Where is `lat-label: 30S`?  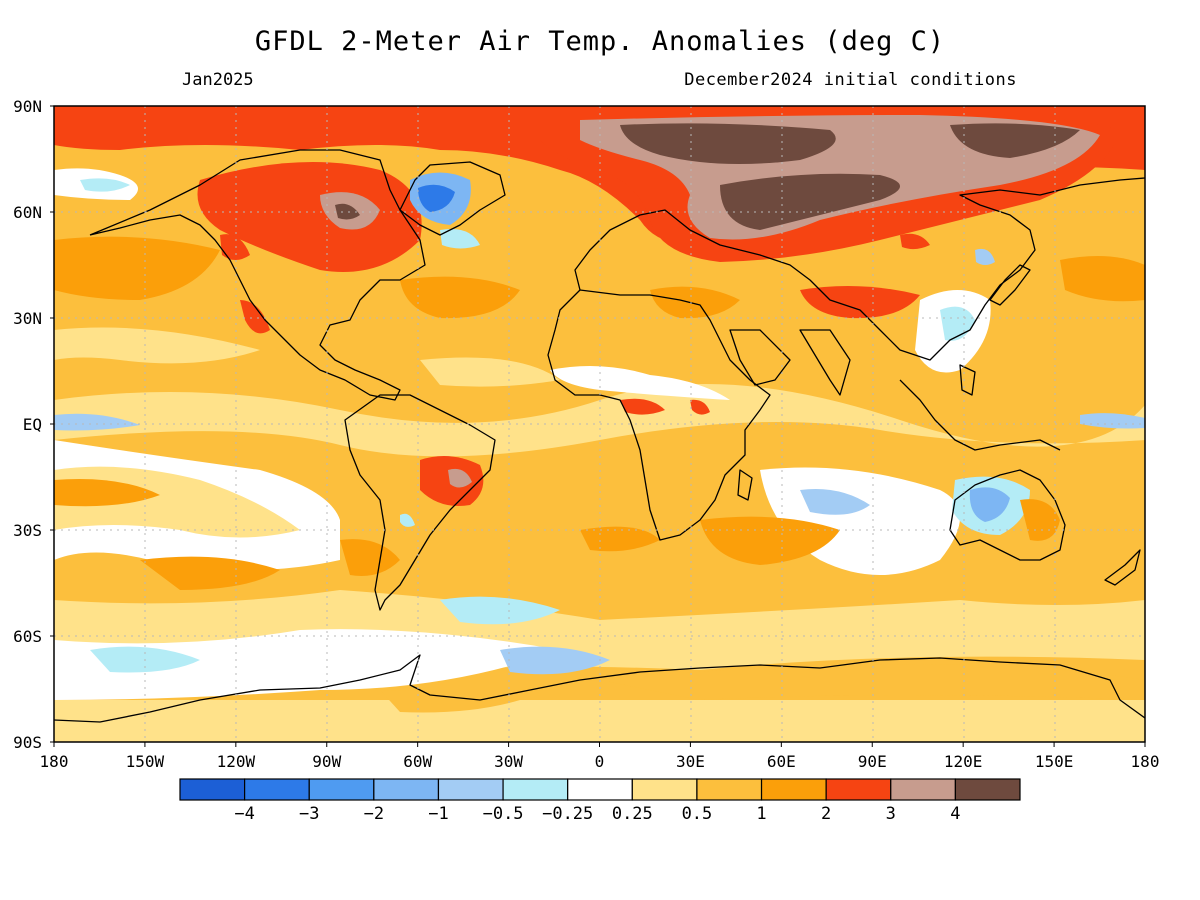 lat-label: 30S is located at coordinates (27, 530).